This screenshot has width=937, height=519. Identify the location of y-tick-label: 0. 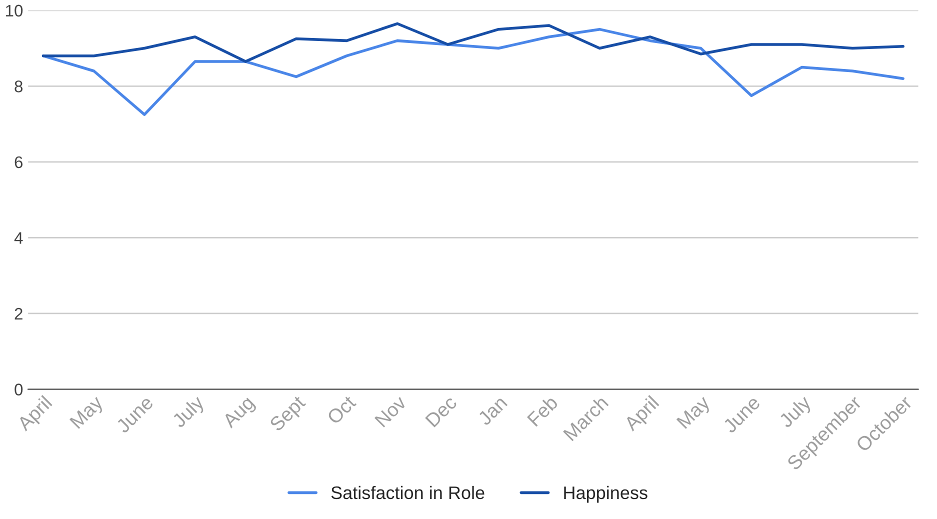
(18, 390).